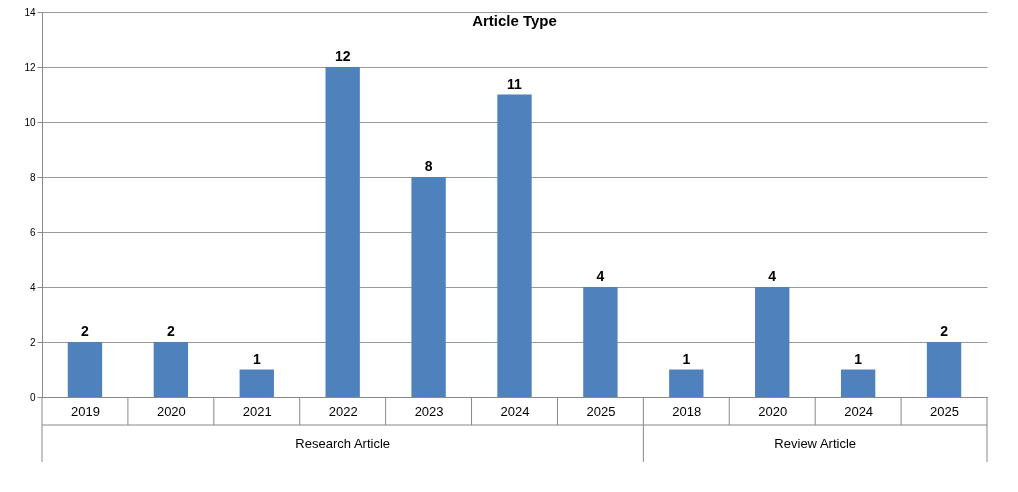  I want to click on data-label: 12, so click(342, 56).